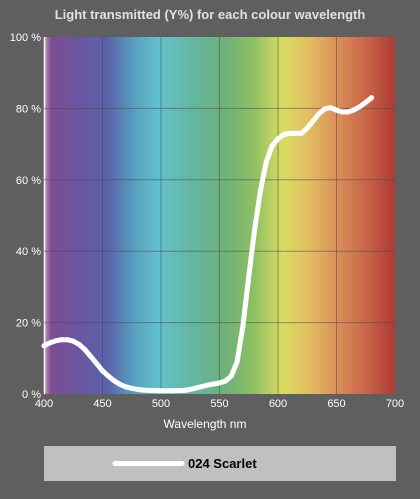  Describe the element at coordinates (205, 424) in the screenshot. I see `x-axis-label: Wavelength nm` at that location.